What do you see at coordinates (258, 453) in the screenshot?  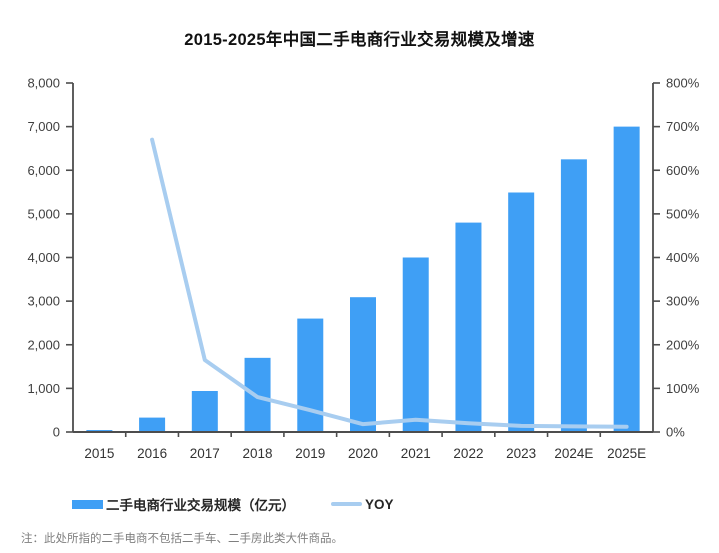 I see `x-axis-label-2018: 2018` at bounding box center [258, 453].